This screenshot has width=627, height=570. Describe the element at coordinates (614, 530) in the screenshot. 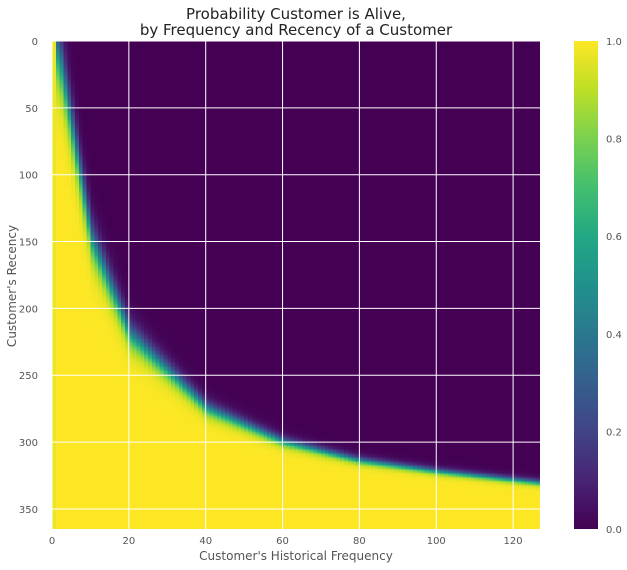

I see `colorbar-tick-label: 0.0` at that location.